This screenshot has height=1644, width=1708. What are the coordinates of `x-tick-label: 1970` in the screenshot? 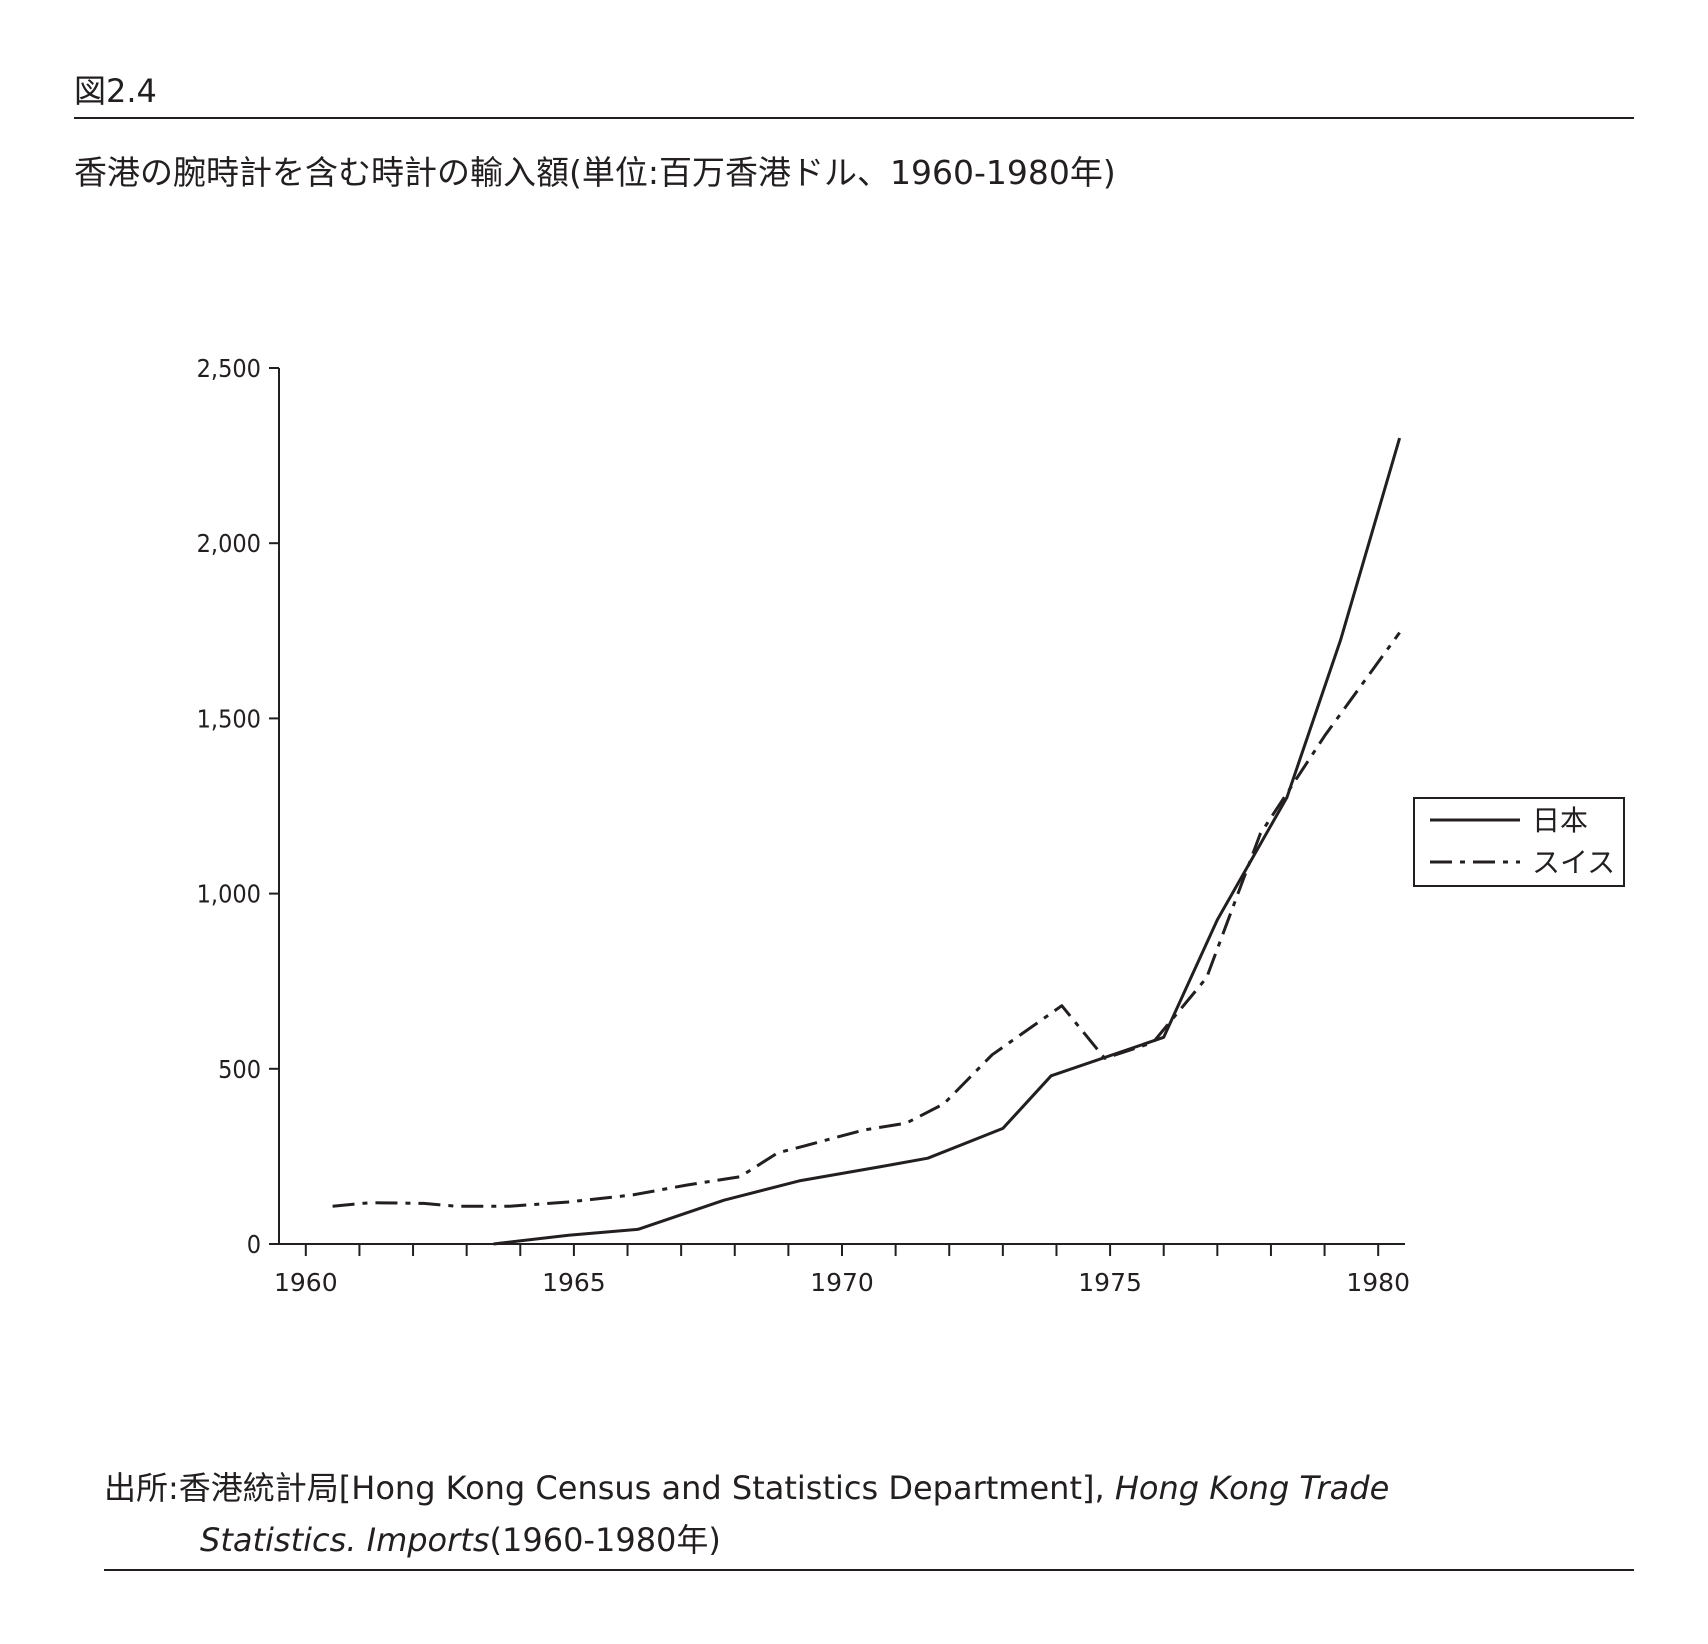 It's located at (842, 1282).